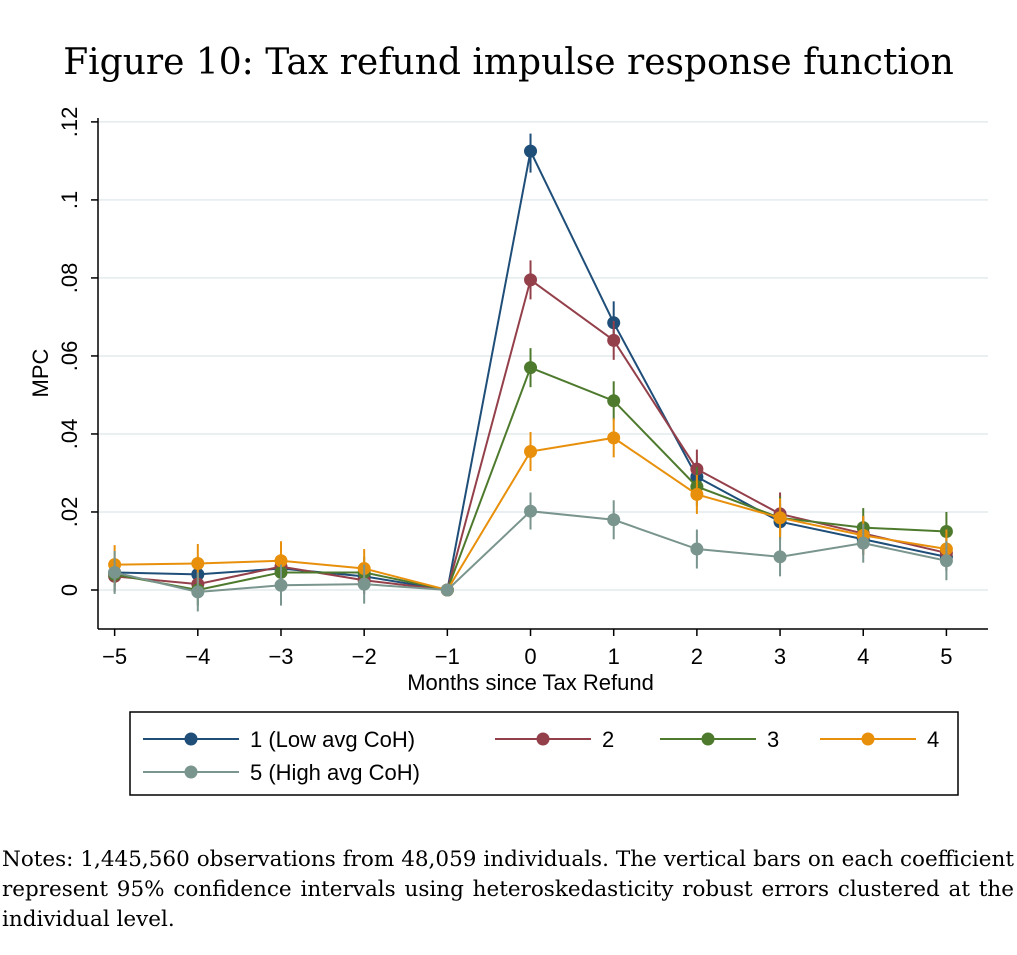 This screenshot has height=955, width=1017. What do you see at coordinates (697, 656) in the screenshot?
I see `x-tick-label: 2` at bounding box center [697, 656].